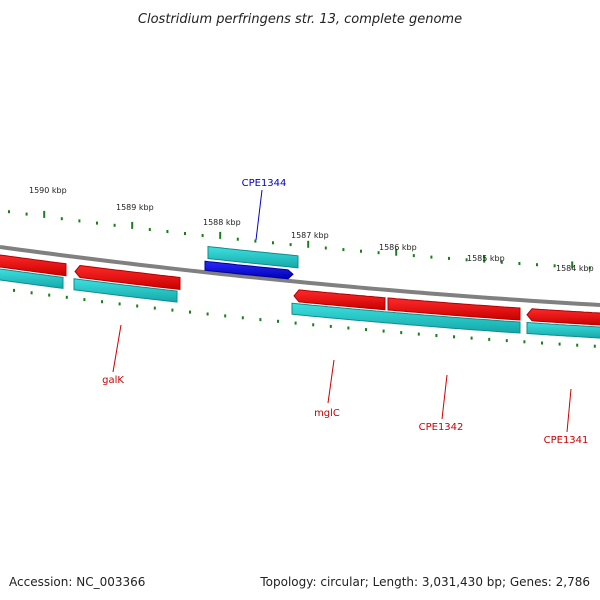 The height and width of the screenshot is (600, 600). What do you see at coordinates (113, 380) in the screenshot?
I see `gene-label-galk: galK` at bounding box center [113, 380].